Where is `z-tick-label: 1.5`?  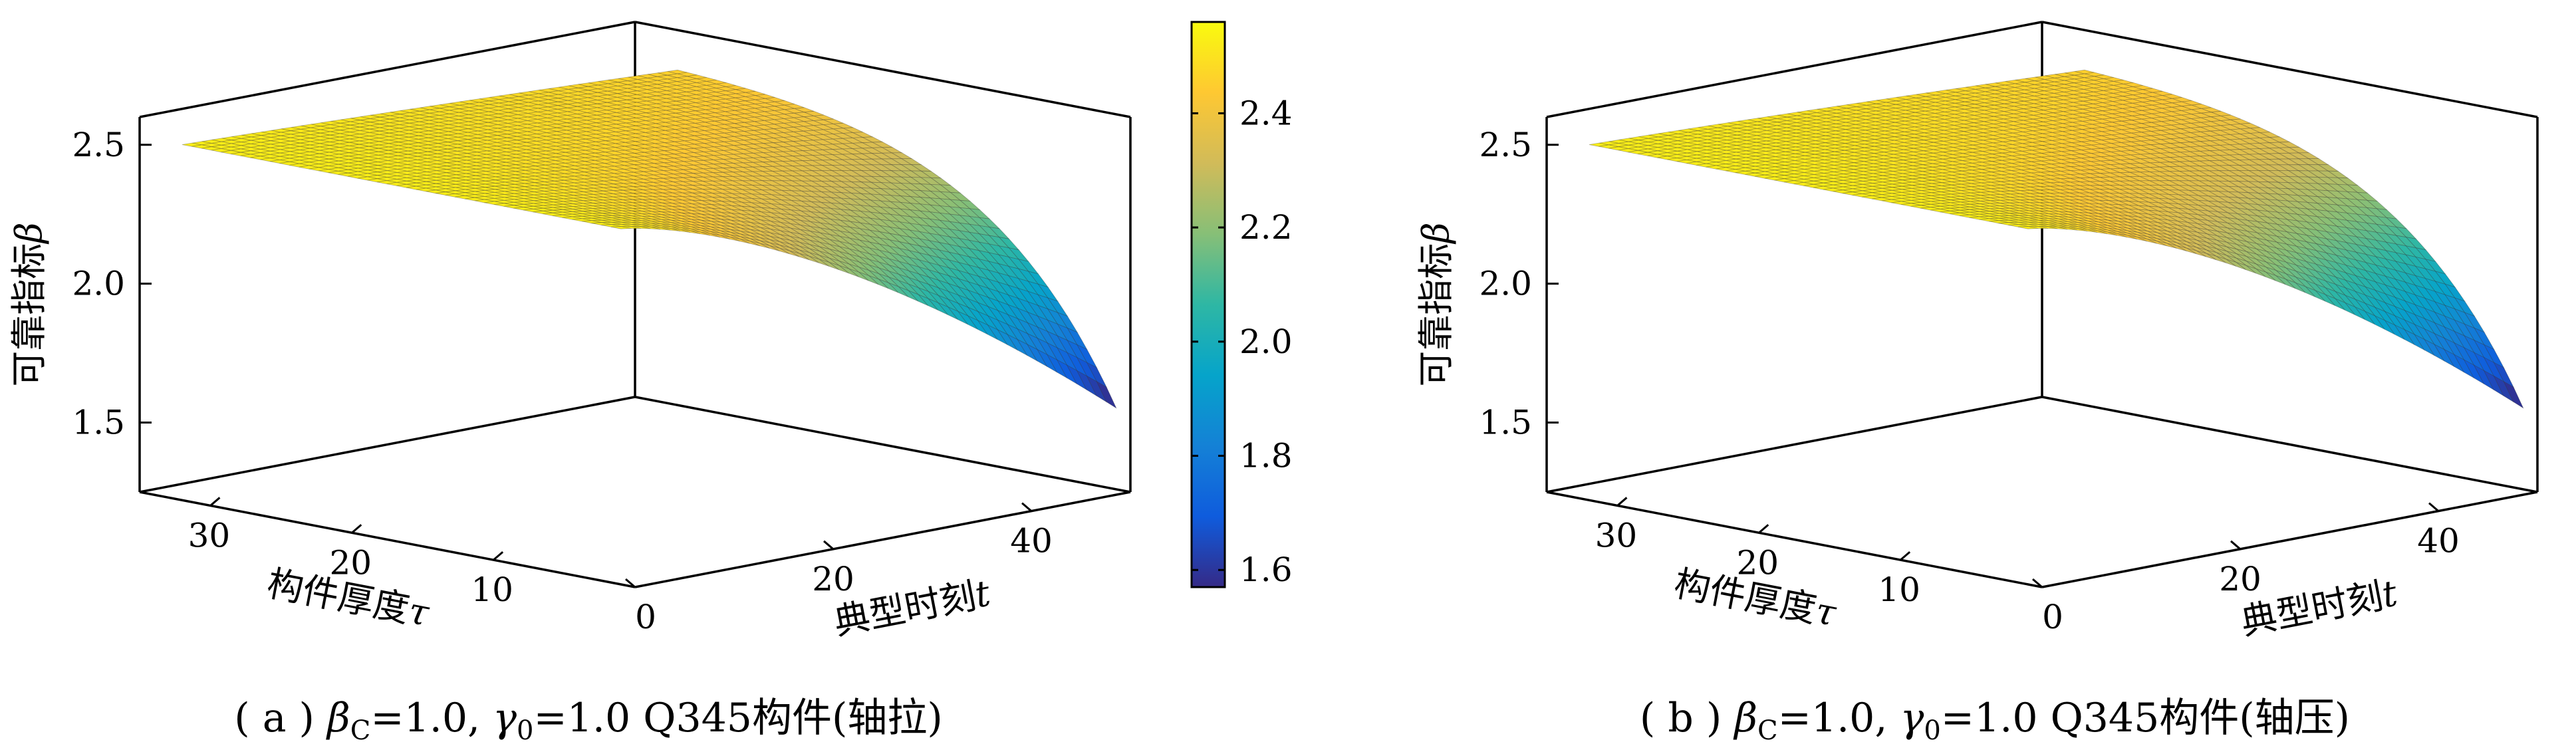
z-tick-label: 1.5 is located at coordinates (98, 423).